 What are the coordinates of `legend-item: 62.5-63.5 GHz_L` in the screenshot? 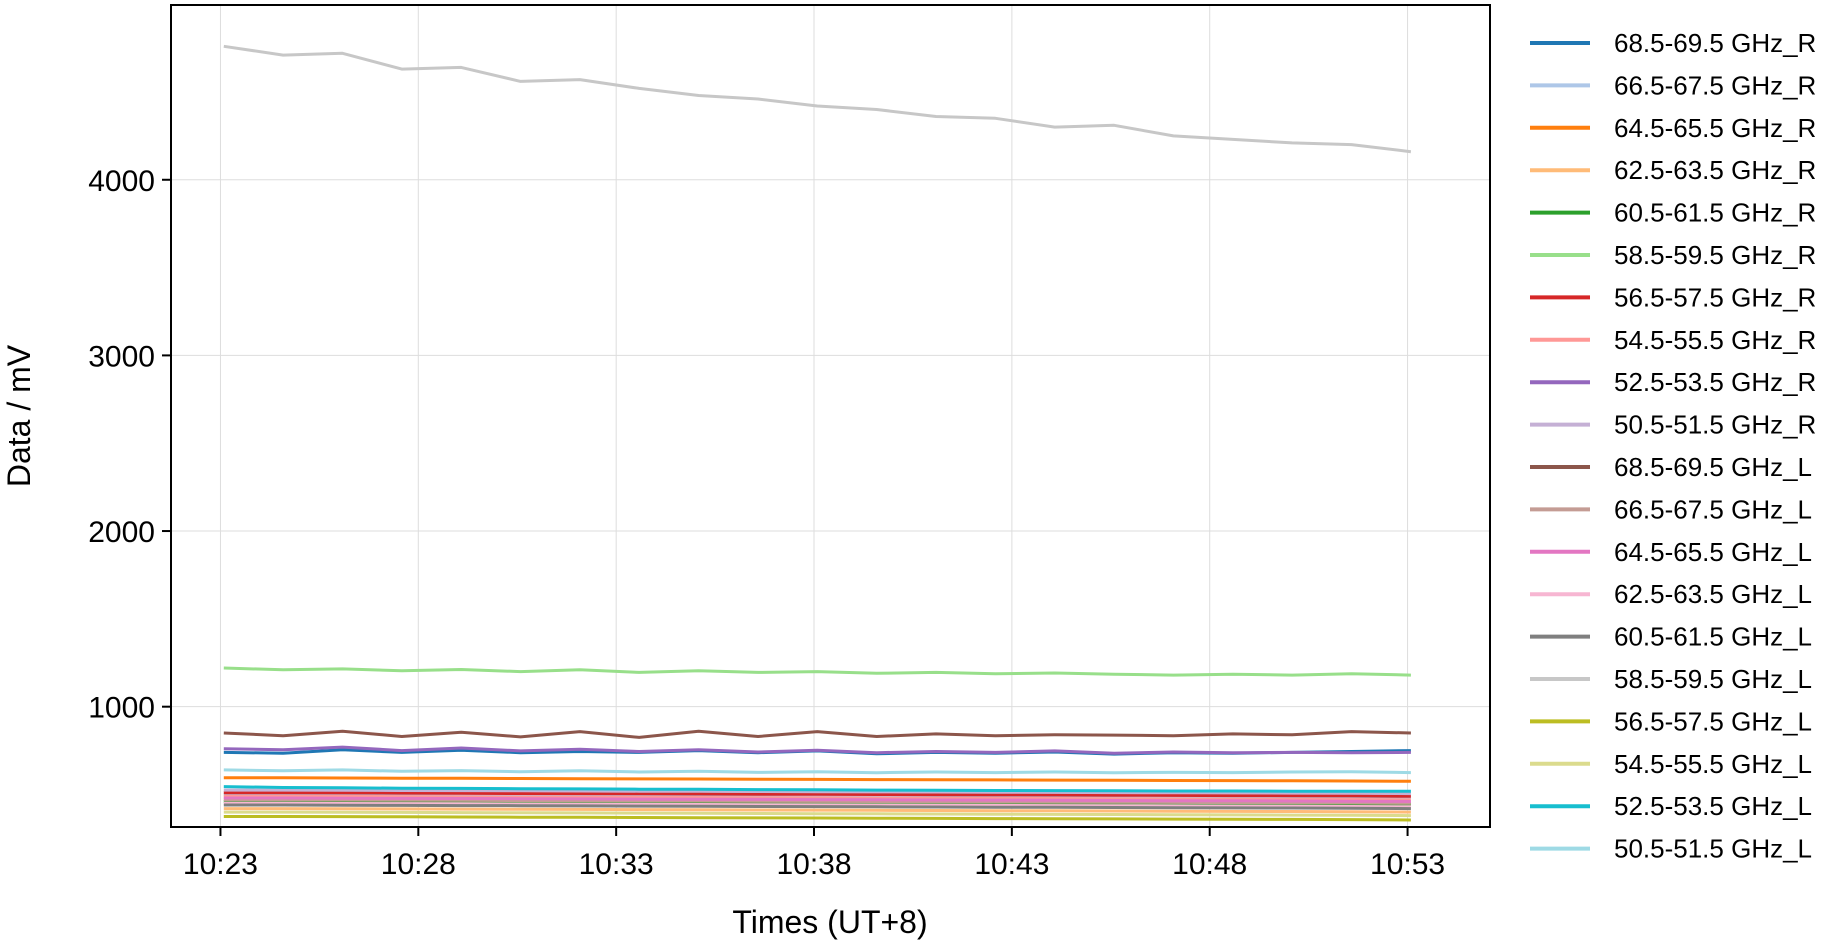 It's located at (1671, 594).